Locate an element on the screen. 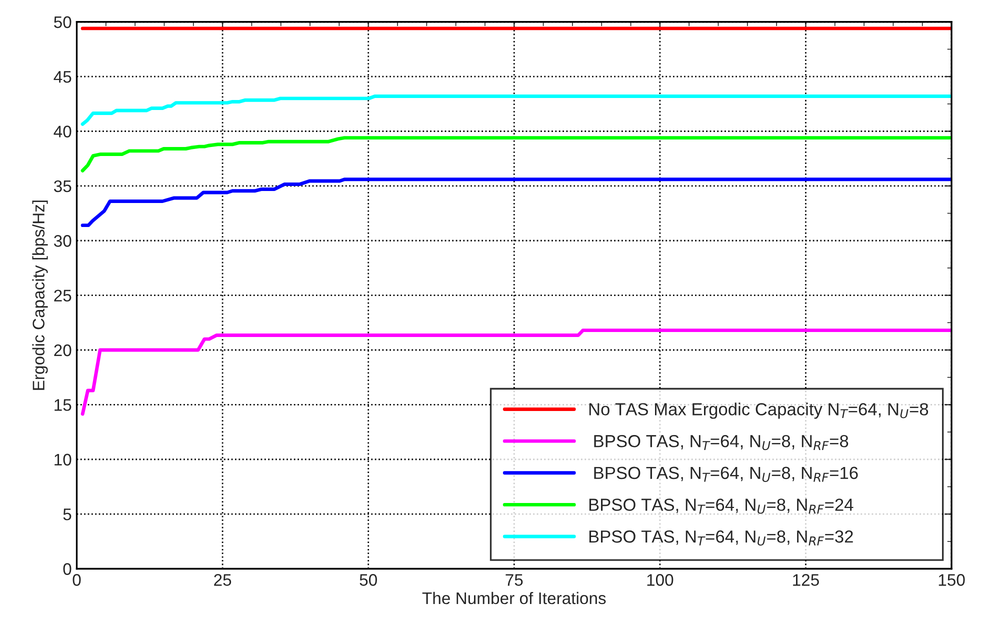 The image size is (984, 625). legend-label: BPSO TAS, N$_{T}$=64, N$_{U}$=8, N$_{RF}$=8 is located at coordinates (721, 442).